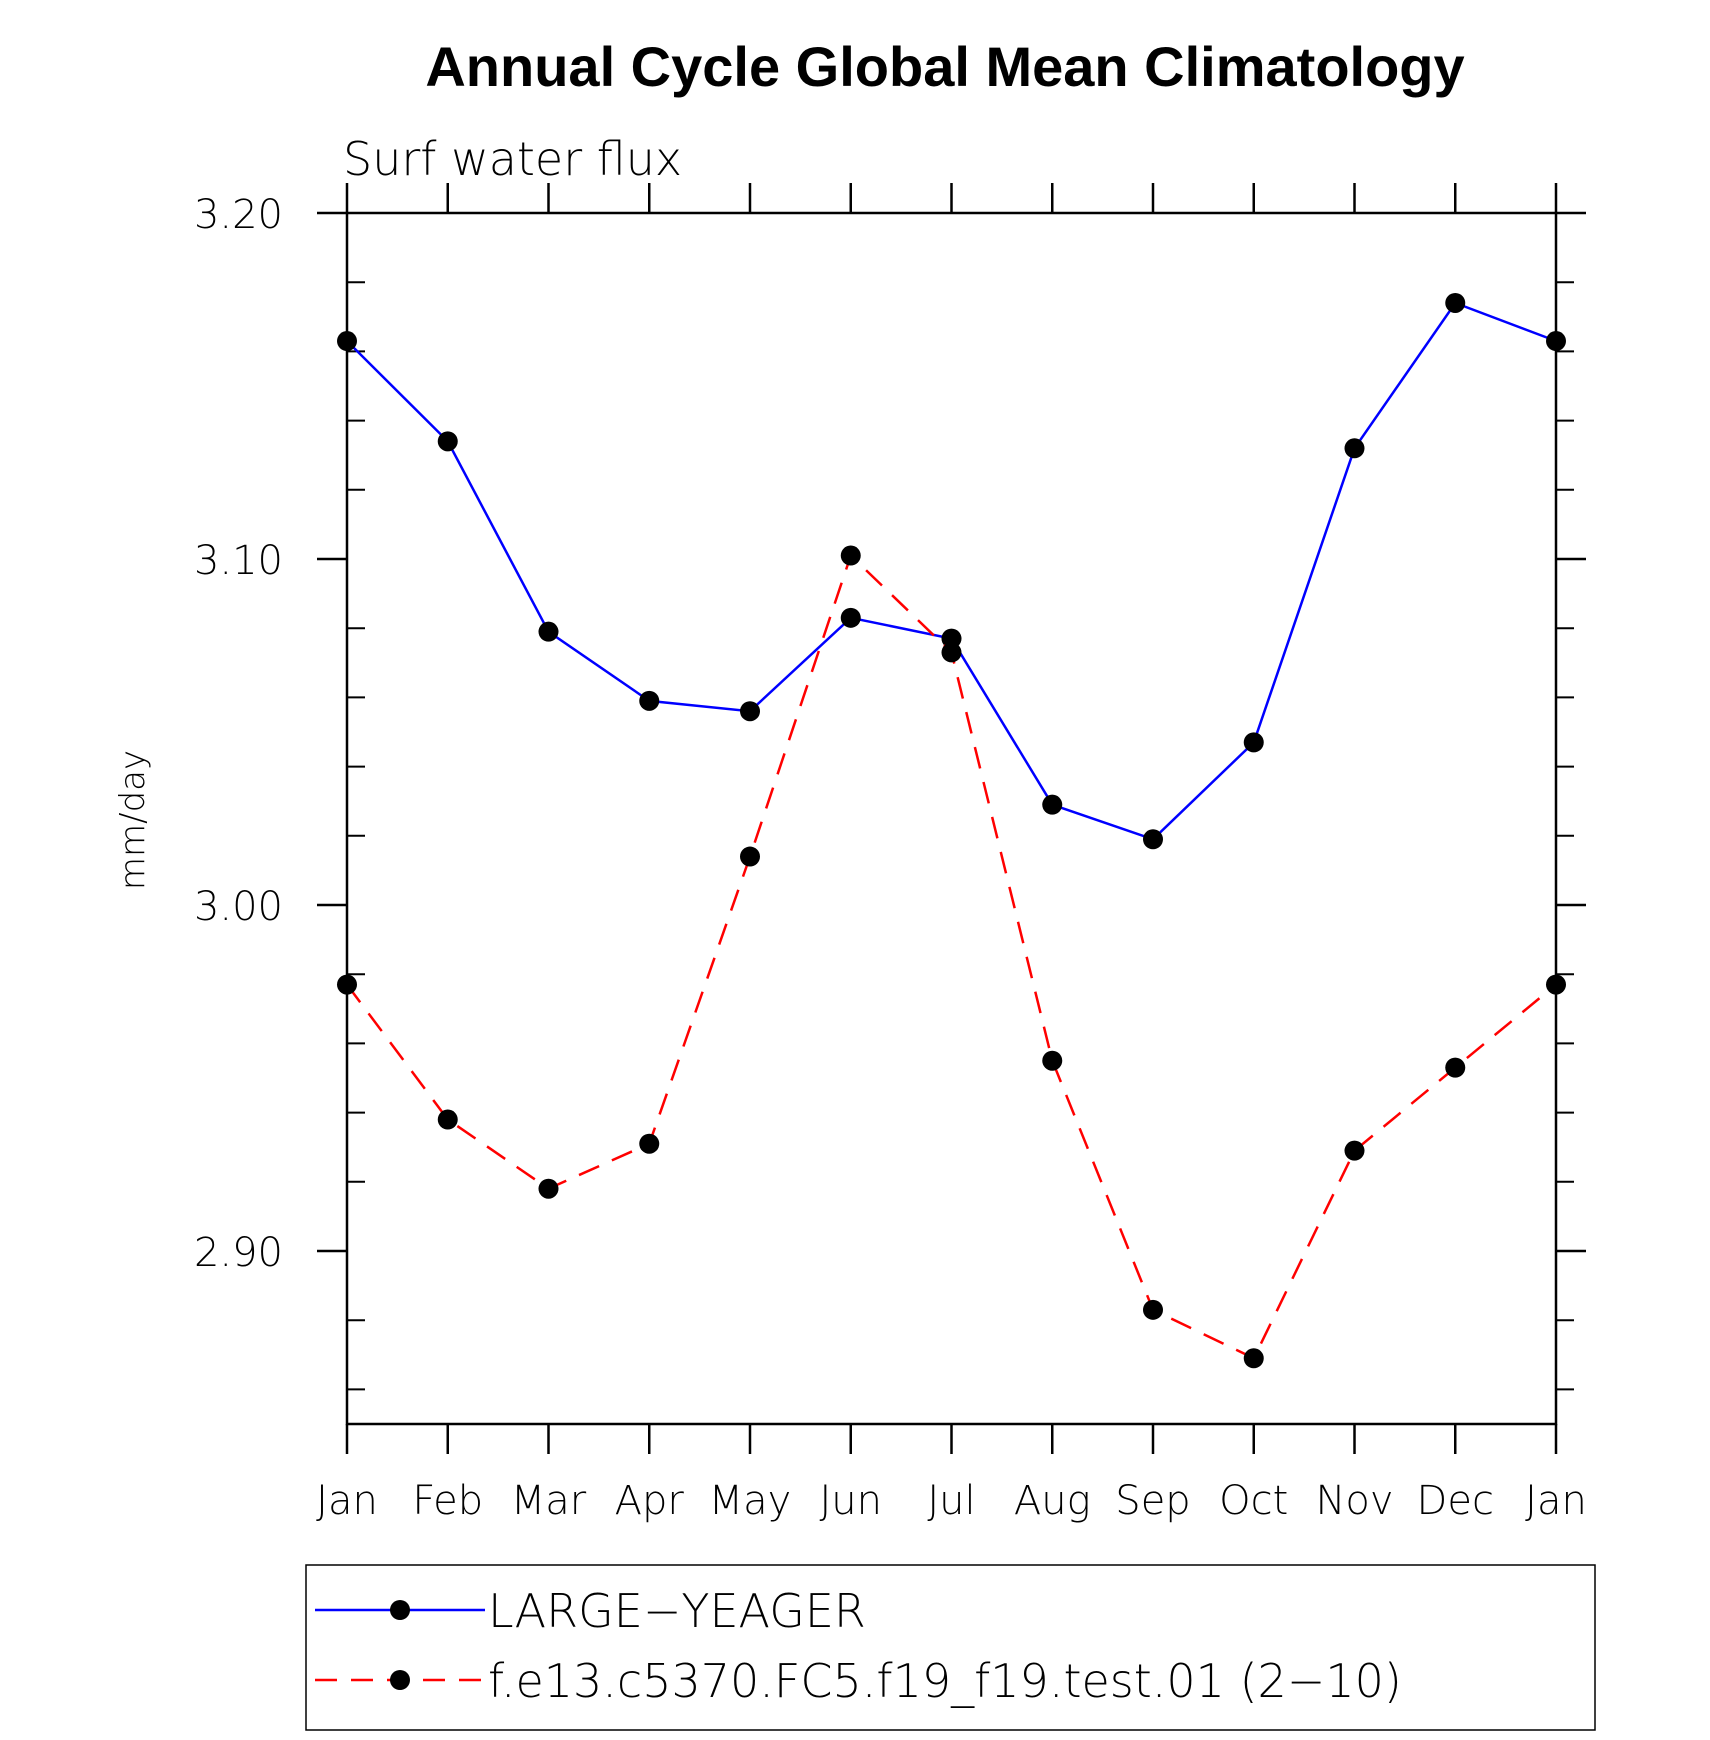 This screenshot has width=1710, height=1740. What do you see at coordinates (750, 1501) in the screenshot?
I see `x-tick-label: May` at bounding box center [750, 1501].